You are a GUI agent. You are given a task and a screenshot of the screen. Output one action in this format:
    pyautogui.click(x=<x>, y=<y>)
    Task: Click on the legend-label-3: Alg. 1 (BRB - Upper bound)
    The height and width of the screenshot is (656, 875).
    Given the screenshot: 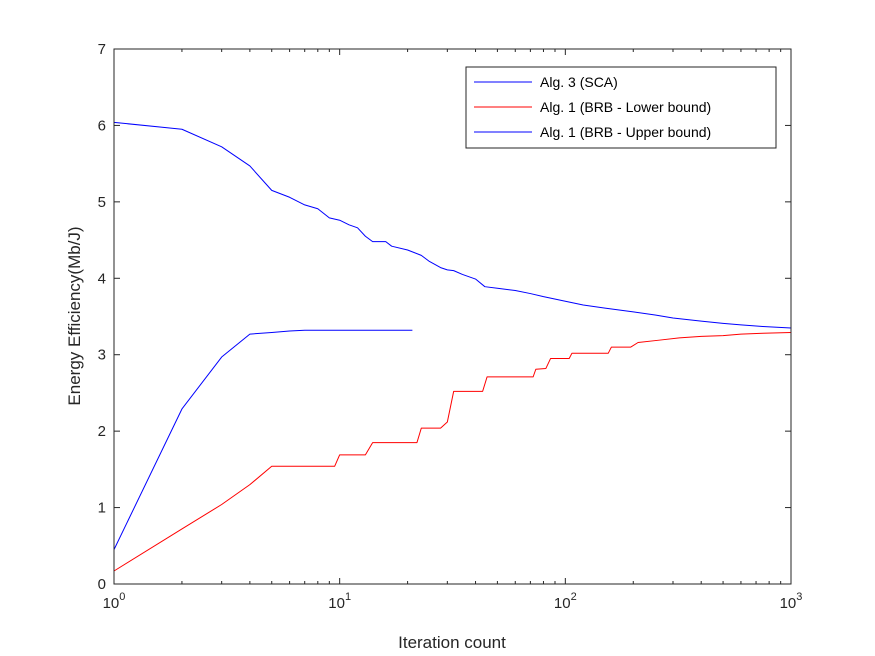 What is the action you would take?
    pyautogui.click(x=625, y=132)
    